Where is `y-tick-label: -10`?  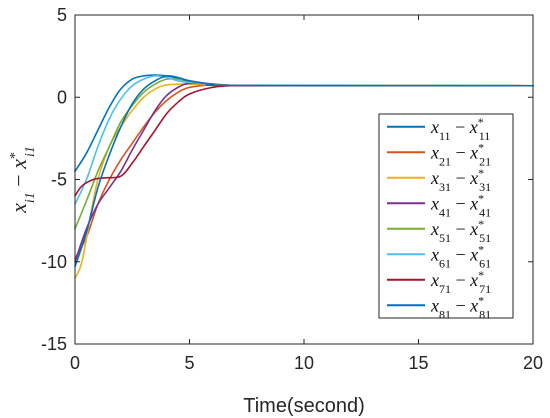 y-tick-label: -10 is located at coordinates (54, 262).